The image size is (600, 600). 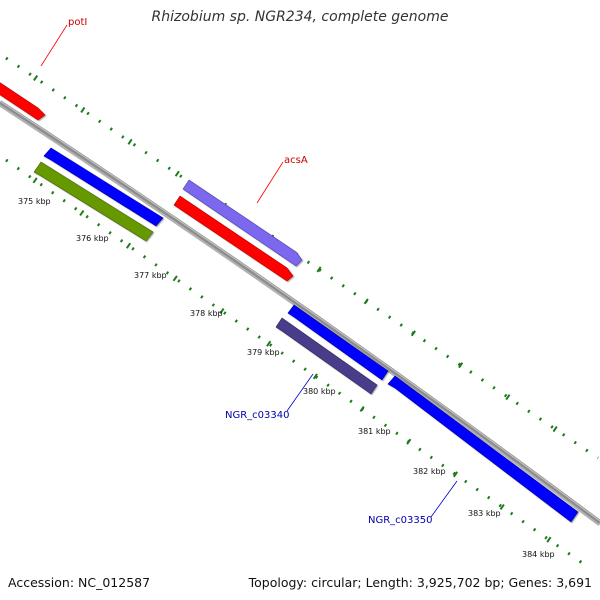 What do you see at coordinates (270, 182) in the screenshot?
I see `leader-acsA` at bounding box center [270, 182].